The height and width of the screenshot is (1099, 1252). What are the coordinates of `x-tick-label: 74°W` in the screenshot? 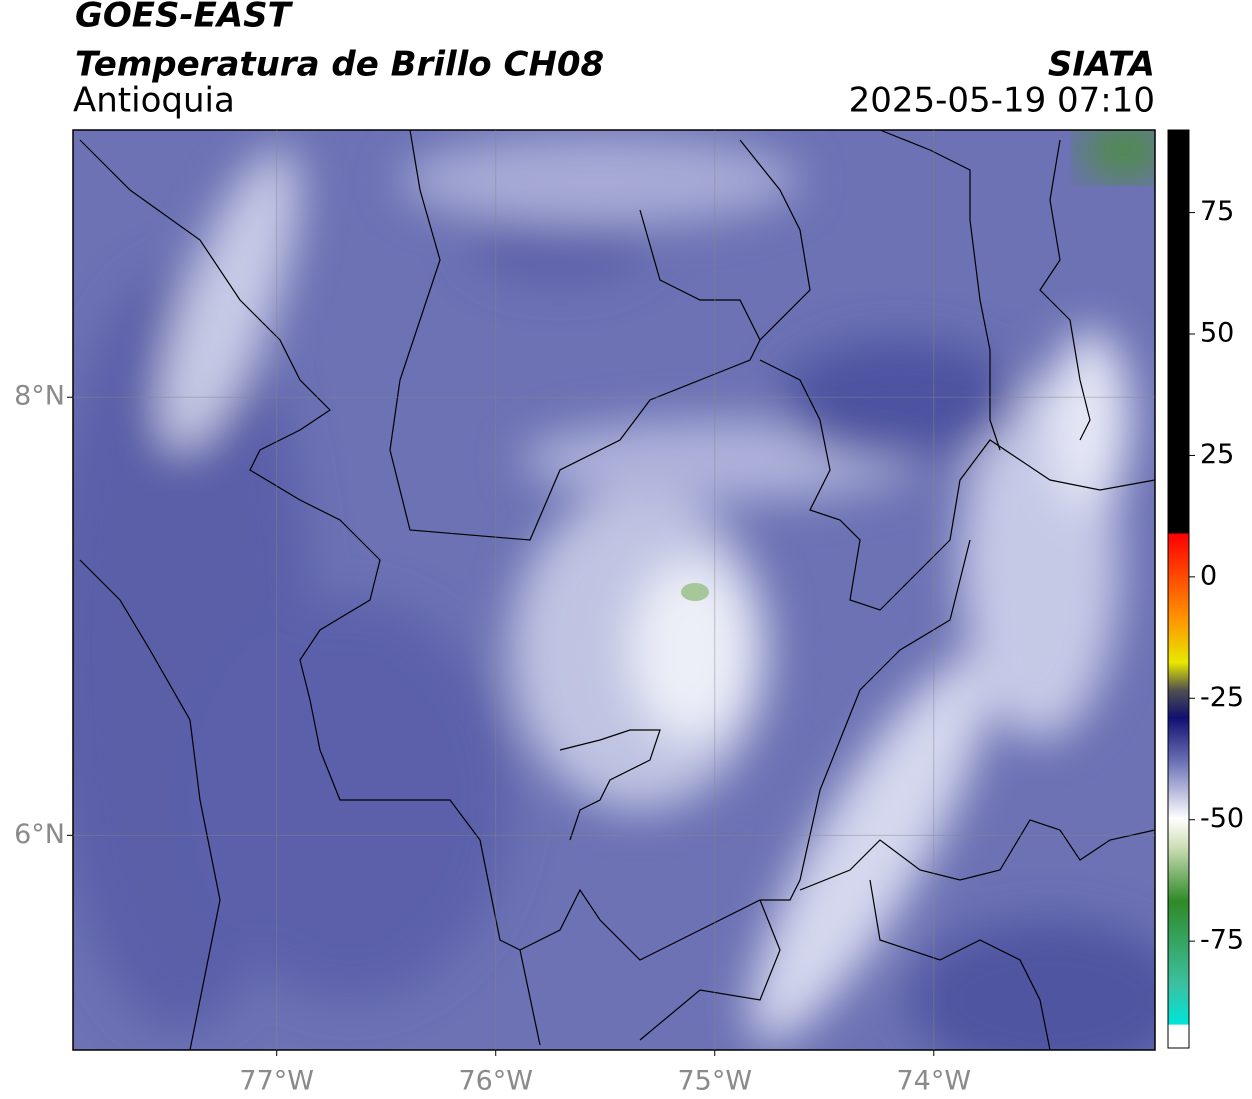 It's located at (934, 1081).